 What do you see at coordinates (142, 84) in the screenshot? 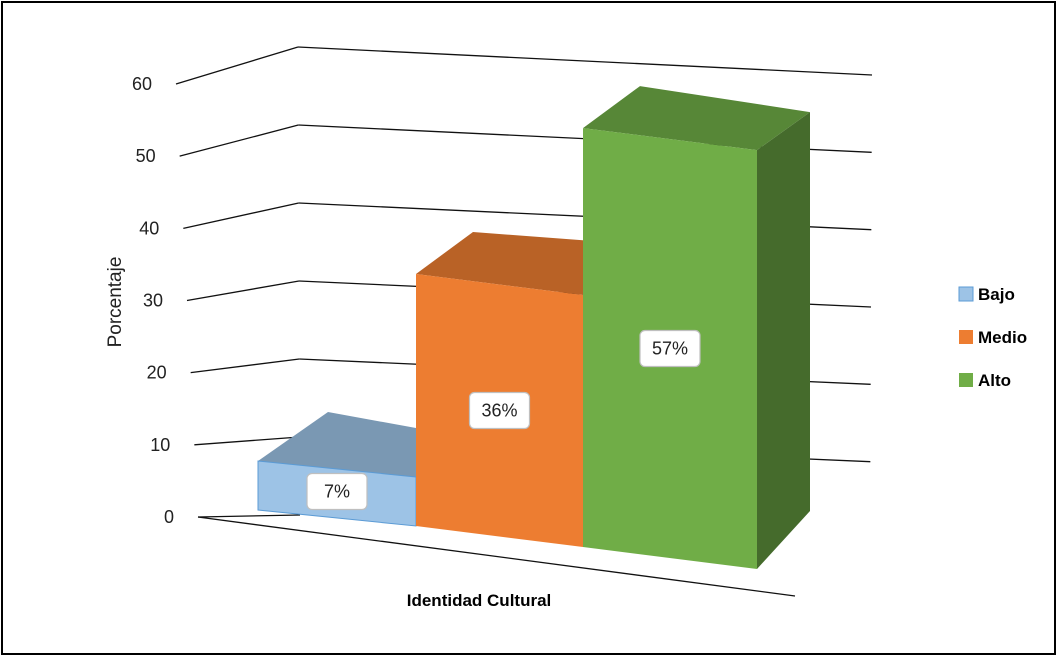
I see `y-tick-label: 60` at bounding box center [142, 84].